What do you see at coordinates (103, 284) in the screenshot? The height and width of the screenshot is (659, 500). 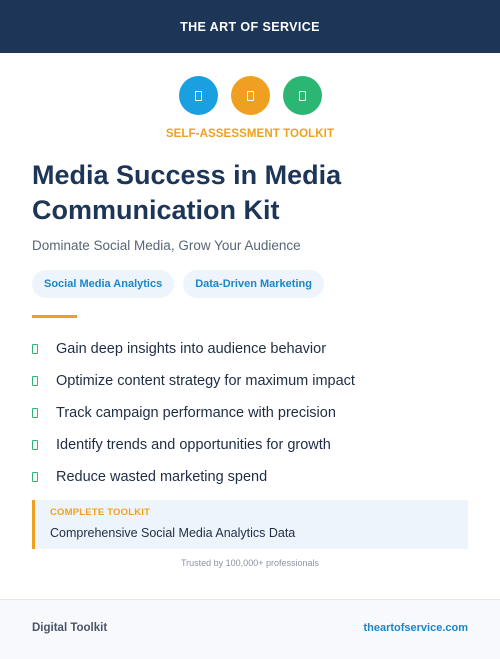 I see `tag-social-media-analytics: Social Media Analytics` at bounding box center [103, 284].